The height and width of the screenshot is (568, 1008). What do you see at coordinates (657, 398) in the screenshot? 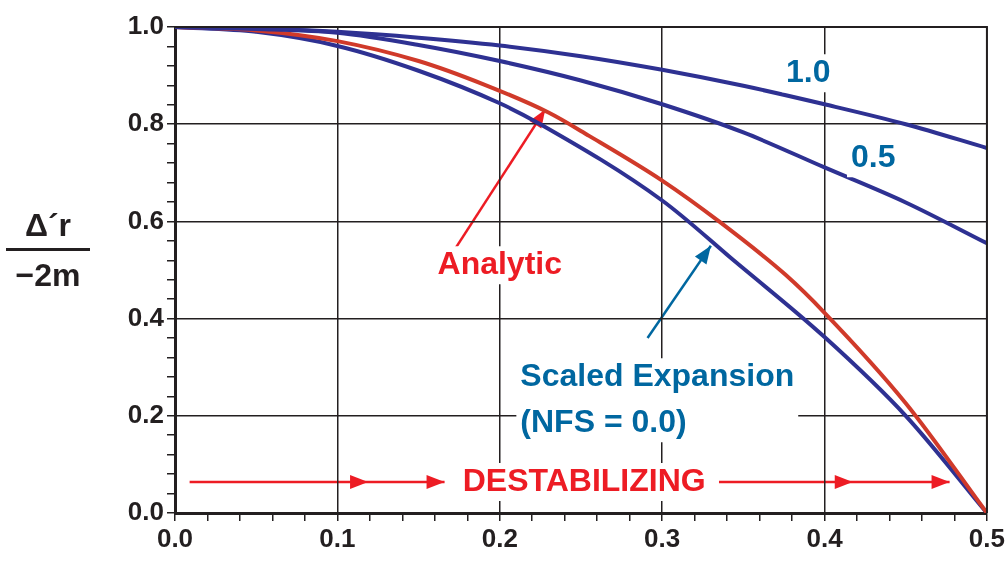
I see `series-label: Scaled Expansion (NFS = 0.0)` at bounding box center [657, 398].